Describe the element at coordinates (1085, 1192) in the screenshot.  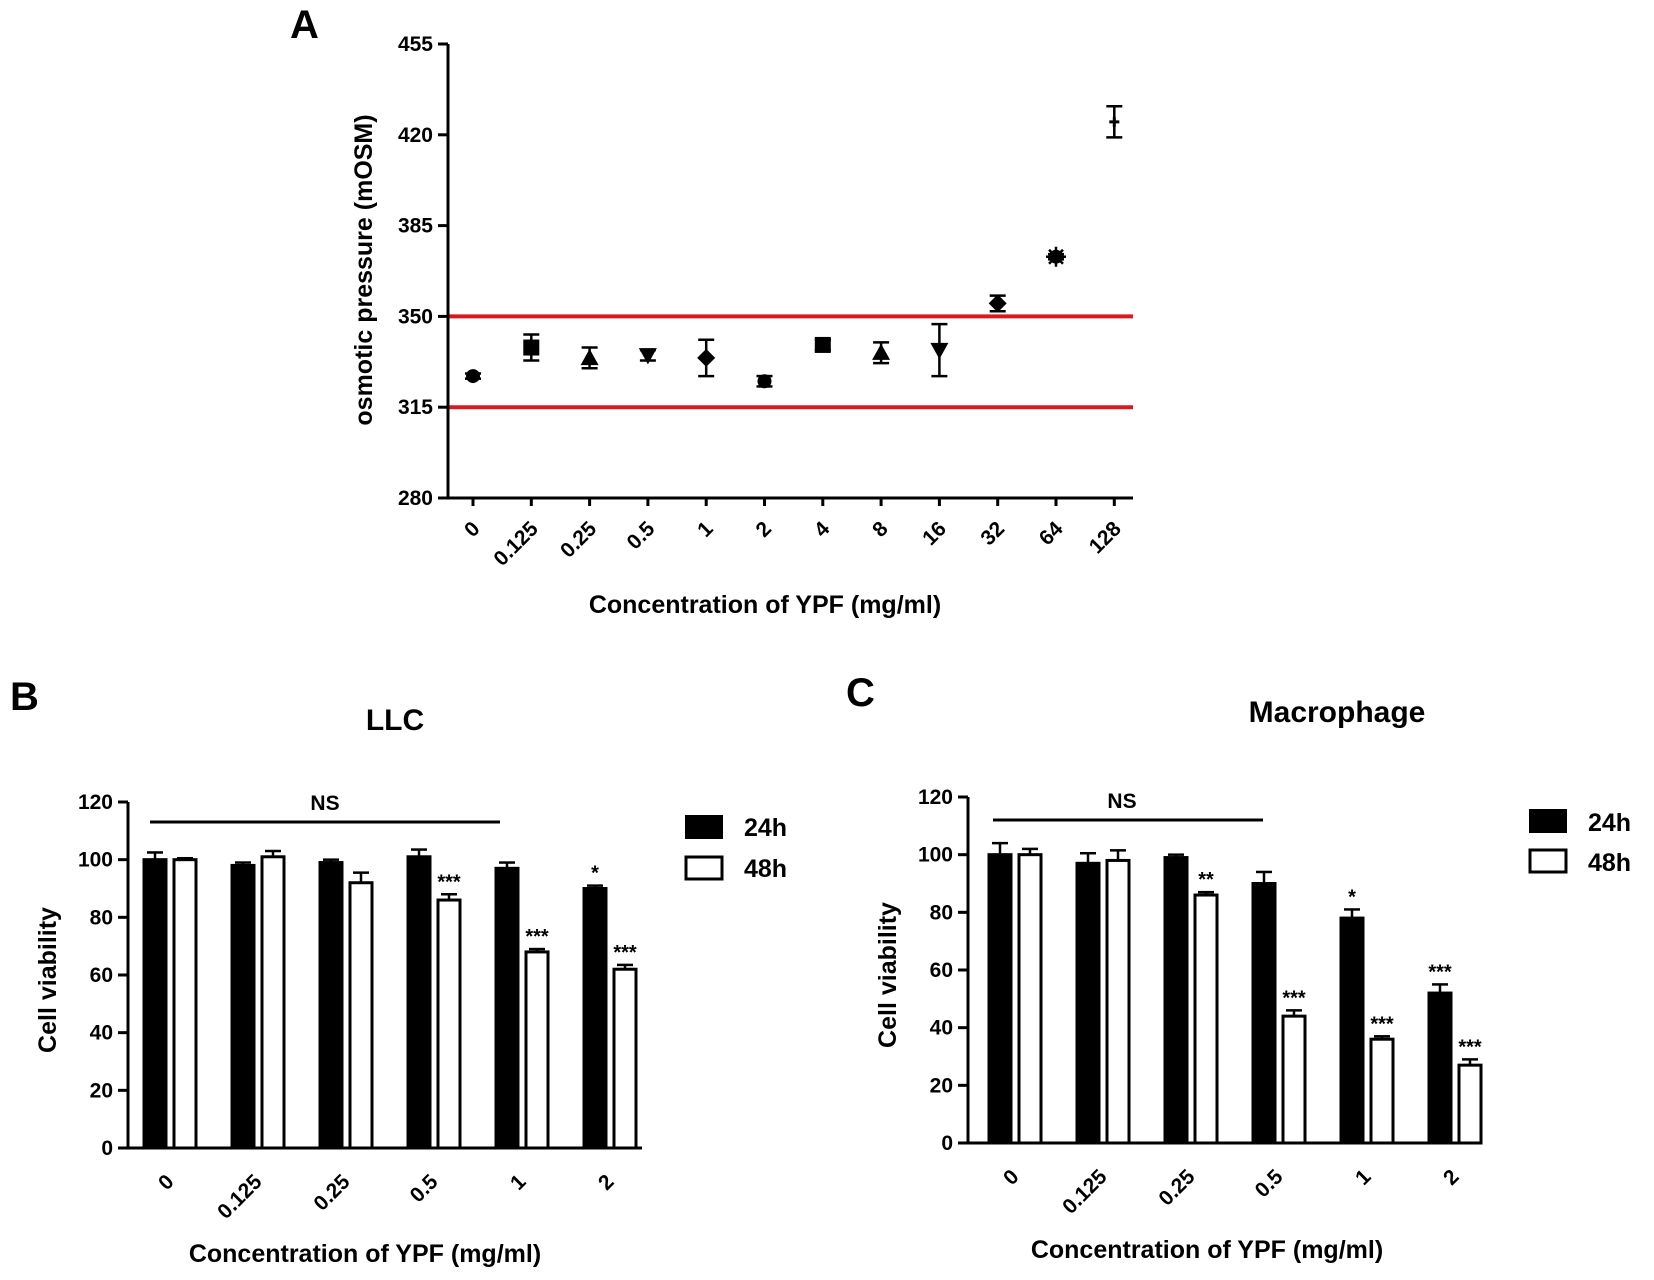
I see `panel-c-x-tick-label: 0.125` at that location.